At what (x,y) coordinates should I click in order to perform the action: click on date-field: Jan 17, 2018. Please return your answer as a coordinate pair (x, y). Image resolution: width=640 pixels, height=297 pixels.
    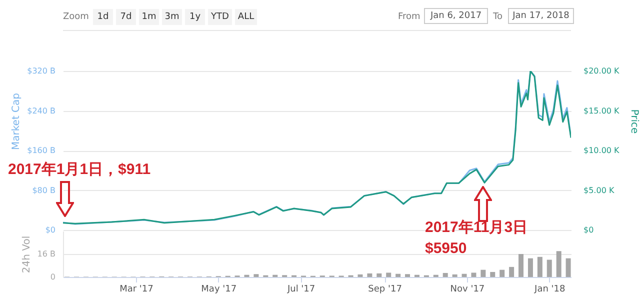
    Looking at the image, I should click on (541, 16).